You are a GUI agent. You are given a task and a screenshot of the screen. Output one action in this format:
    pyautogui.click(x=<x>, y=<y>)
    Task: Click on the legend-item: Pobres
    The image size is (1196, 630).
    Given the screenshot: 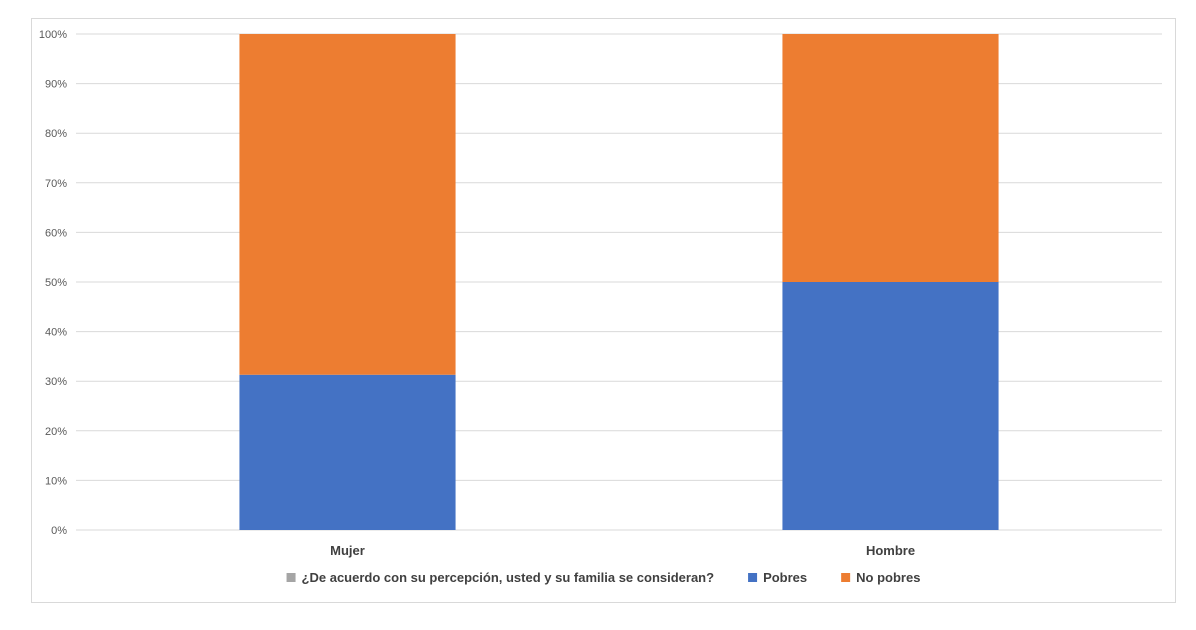 What is the action you would take?
    pyautogui.click(x=777, y=577)
    